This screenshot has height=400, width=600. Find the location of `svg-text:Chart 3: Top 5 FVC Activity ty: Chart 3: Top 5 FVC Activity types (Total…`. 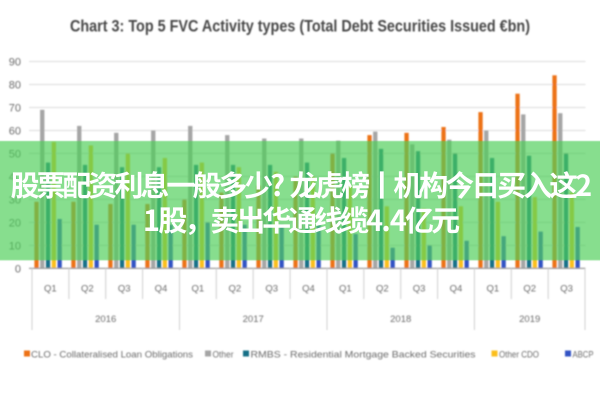

svg-text:Chart 3: Top 5 FVC Activity ty: Chart 3: Top 5 FVC Activity types (Total… is located at coordinates (300, 26).